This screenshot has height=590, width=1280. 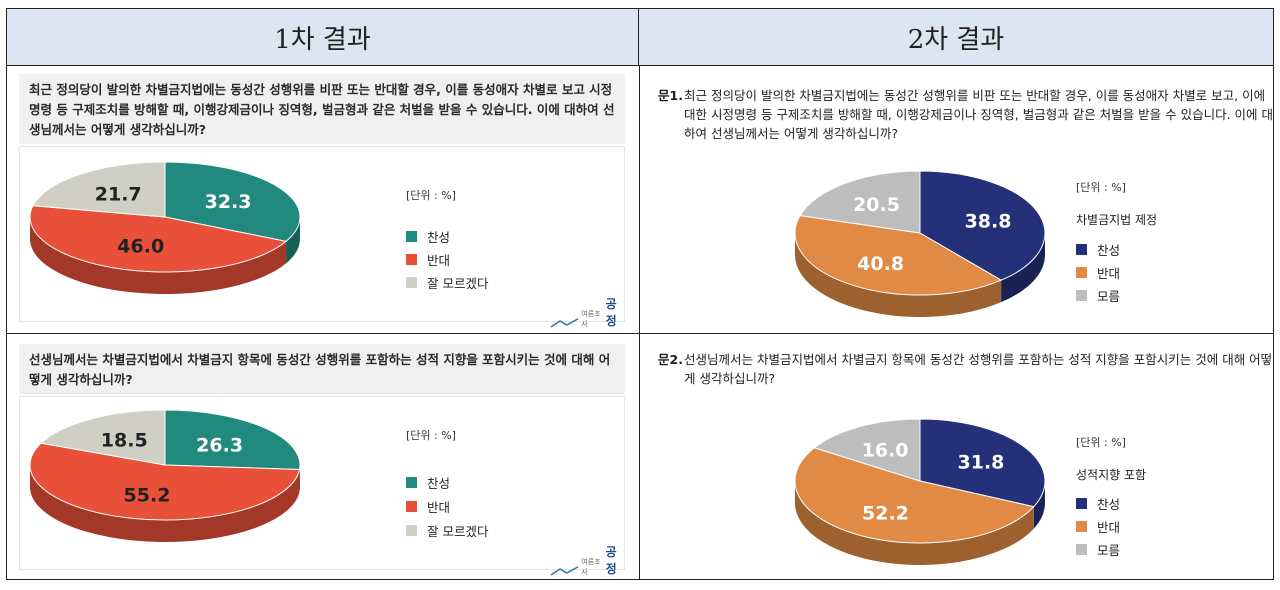 What do you see at coordinates (1101, 442) in the screenshot?
I see `round2-q2-unit: [단위 : %]` at bounding box center [1101, 442].